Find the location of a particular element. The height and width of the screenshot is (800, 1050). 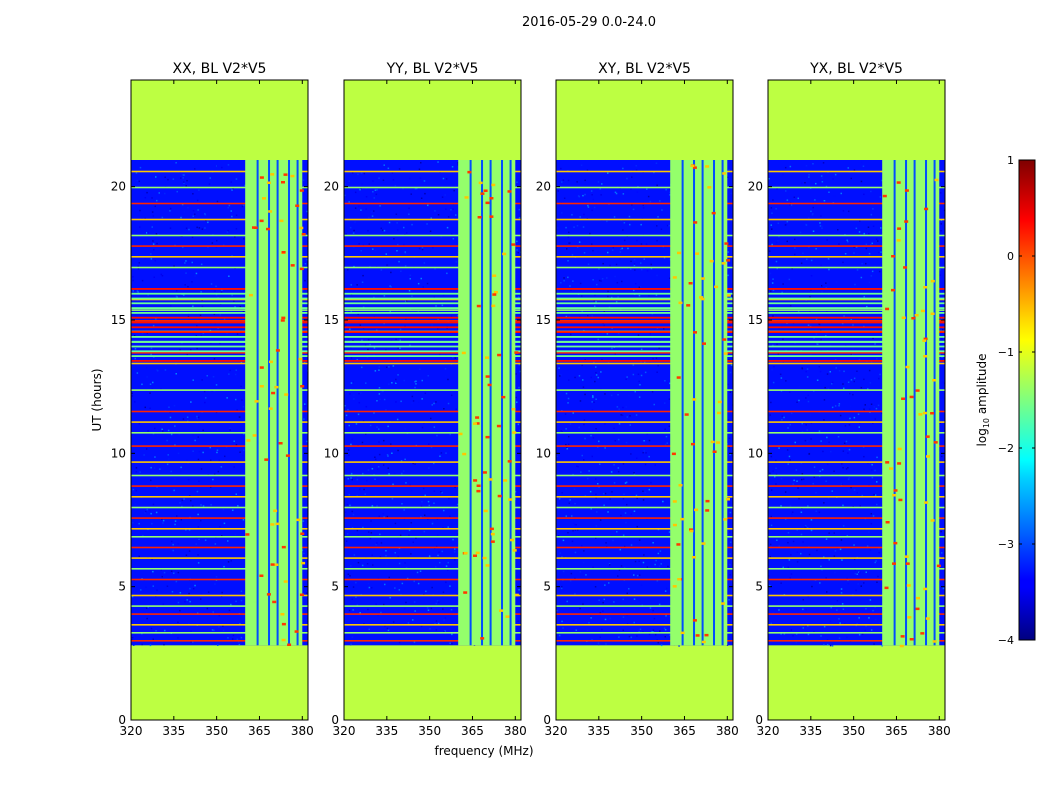

colorbar-gradient is located at coordinates (1027, 400).